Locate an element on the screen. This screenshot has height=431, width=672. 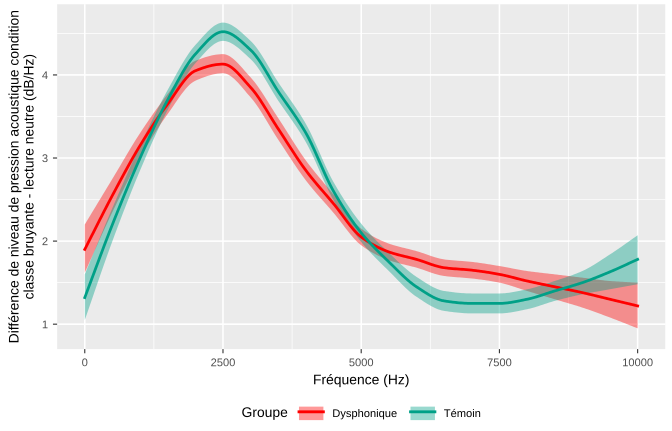
x-tick-label: 10000 is located at coordinates (638, 362).